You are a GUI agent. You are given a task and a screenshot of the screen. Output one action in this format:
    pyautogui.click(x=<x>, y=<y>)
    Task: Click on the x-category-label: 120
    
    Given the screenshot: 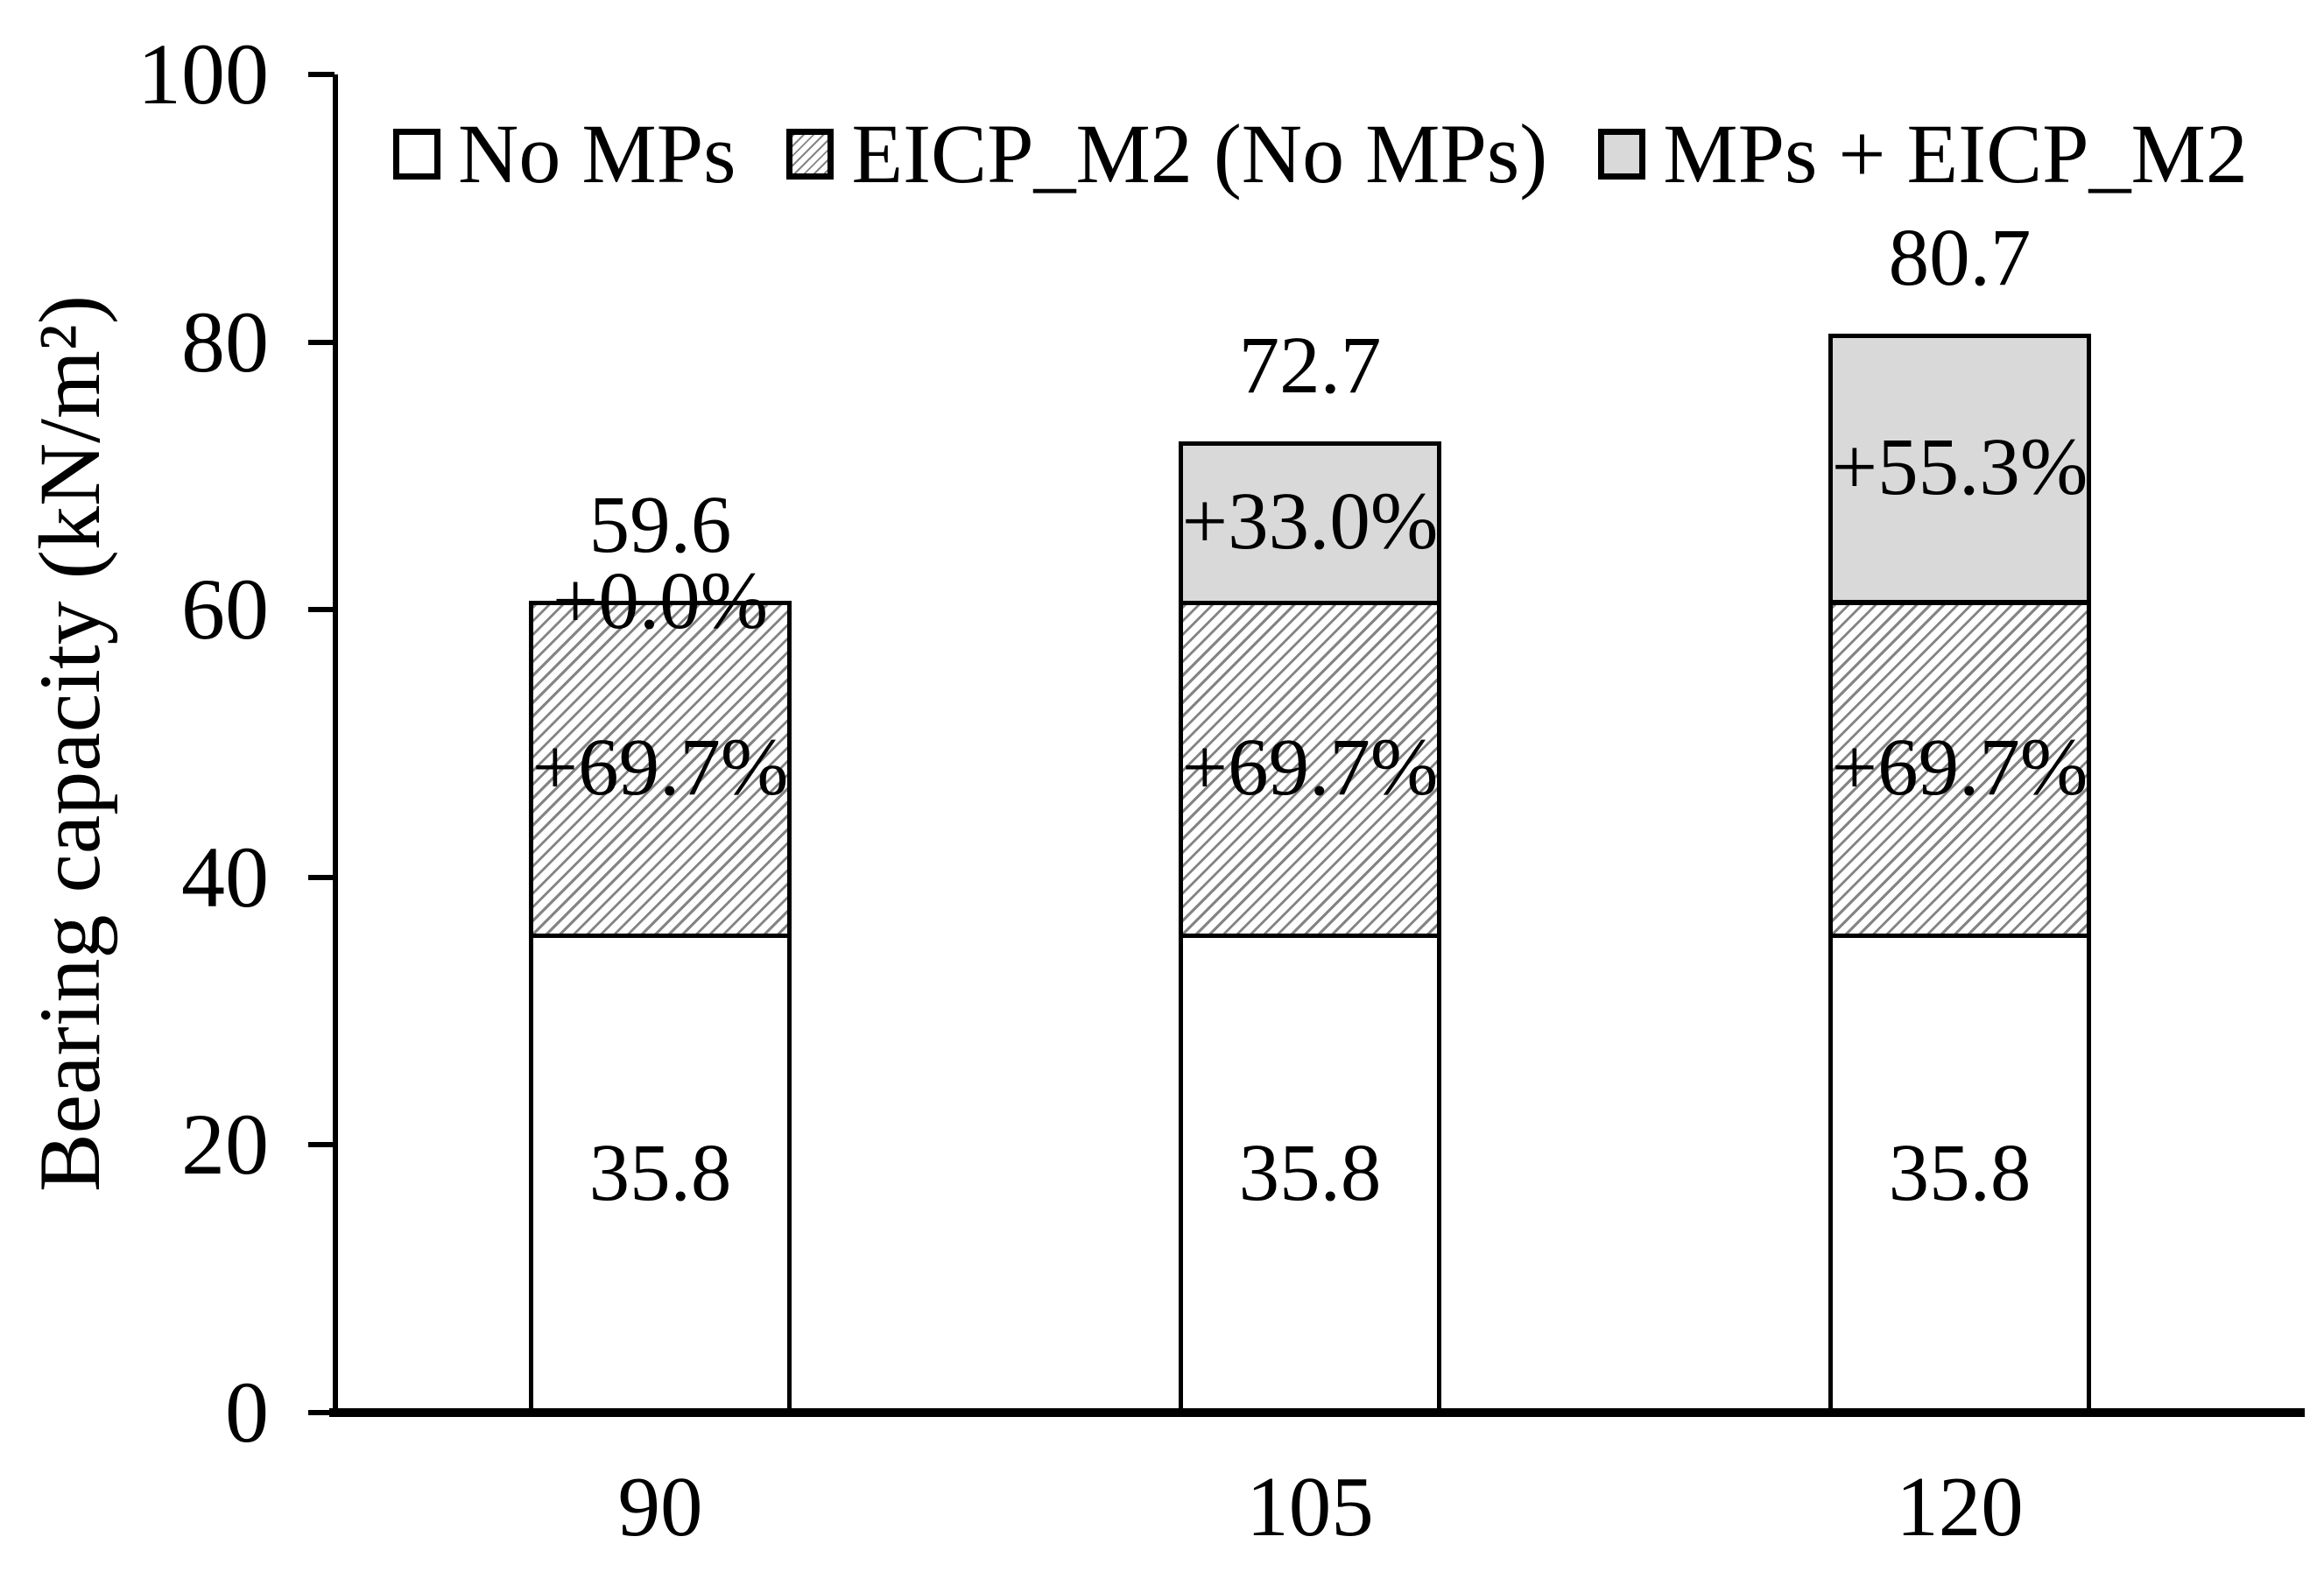 What is the action you would take?
    pyautogui.click(x=1960, y=1507)
    